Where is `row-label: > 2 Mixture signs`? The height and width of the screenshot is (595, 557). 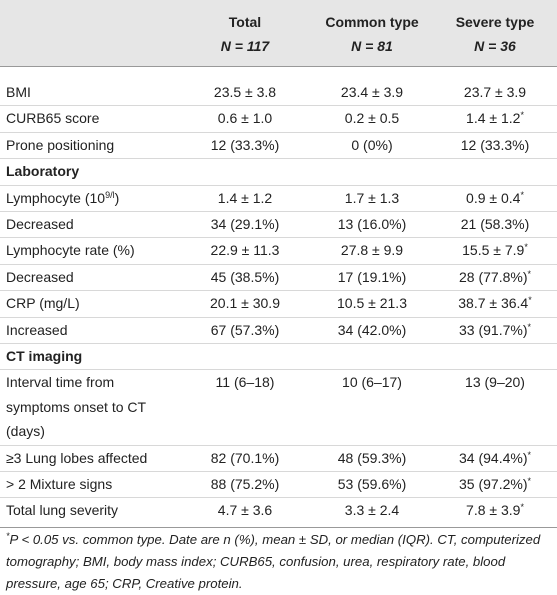
row-label: > 2 Mixture signs is located at coordinates (59, 484).